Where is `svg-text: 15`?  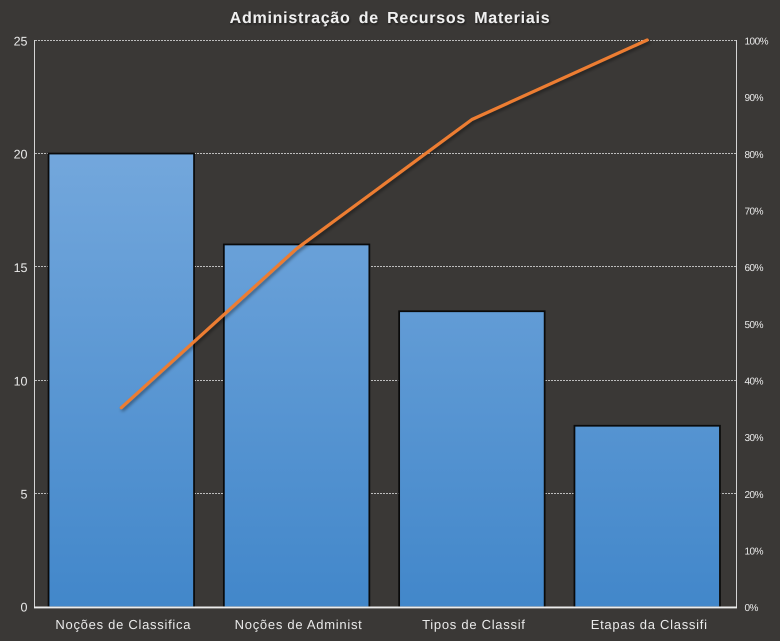
svg-text: 15 is located at coordinates (21, 268).